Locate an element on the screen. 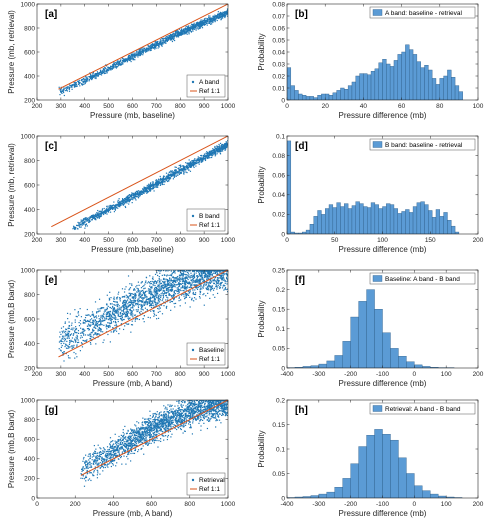  plot-marks is located at coordinates (373, 187).